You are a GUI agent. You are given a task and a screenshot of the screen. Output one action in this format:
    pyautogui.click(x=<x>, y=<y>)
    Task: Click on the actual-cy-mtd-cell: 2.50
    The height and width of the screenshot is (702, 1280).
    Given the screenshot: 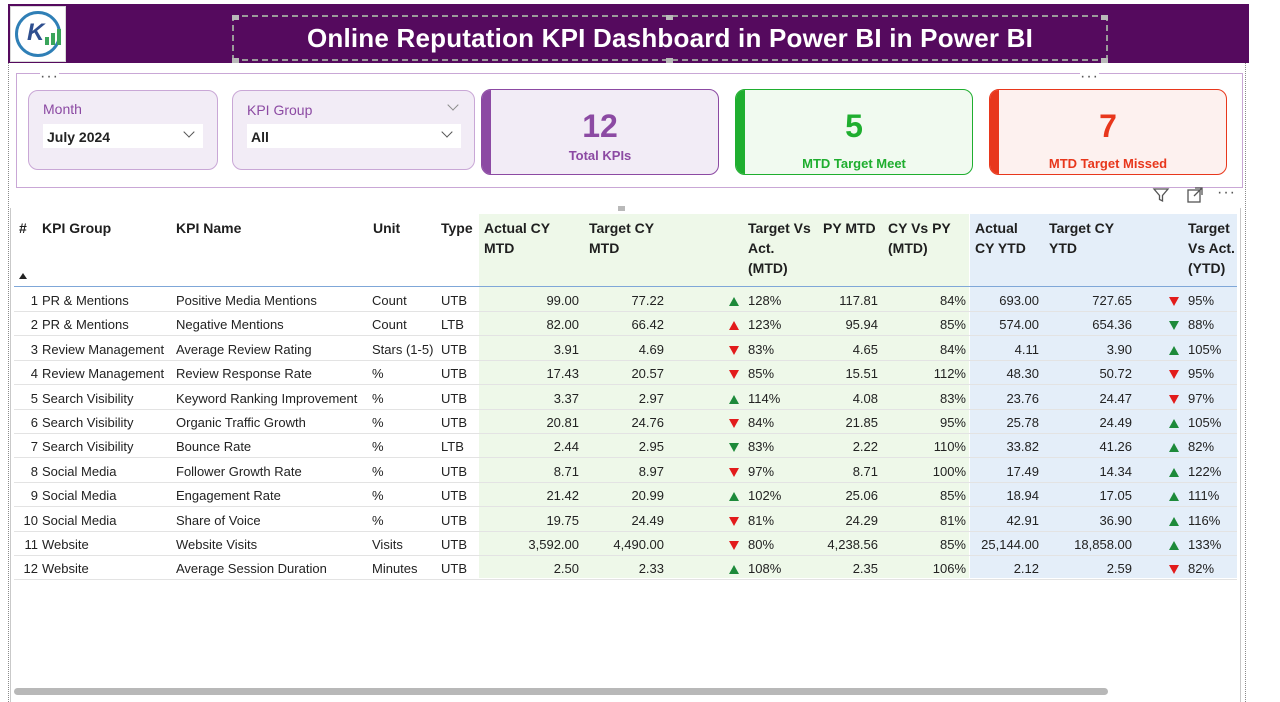 What is the action you would take?
    pyautogui.click(x=566, y=569)
    